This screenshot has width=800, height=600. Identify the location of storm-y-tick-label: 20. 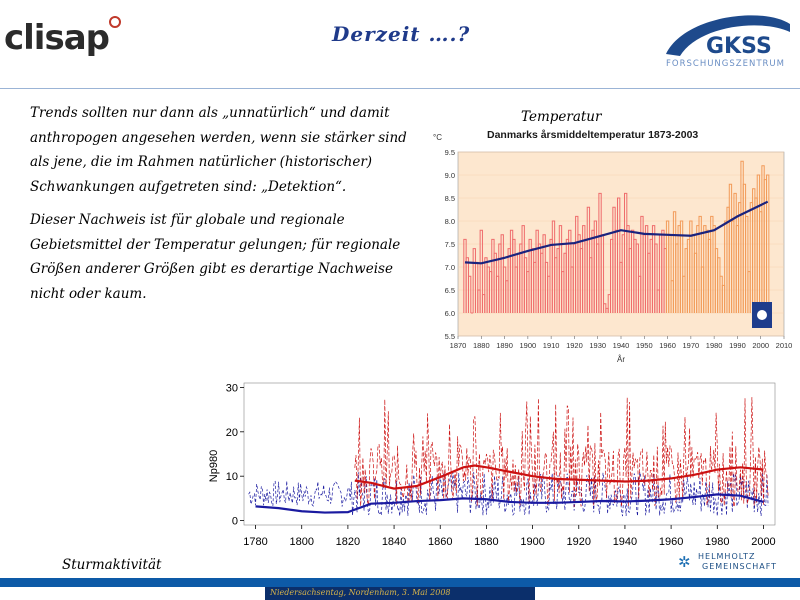
(232, 433).